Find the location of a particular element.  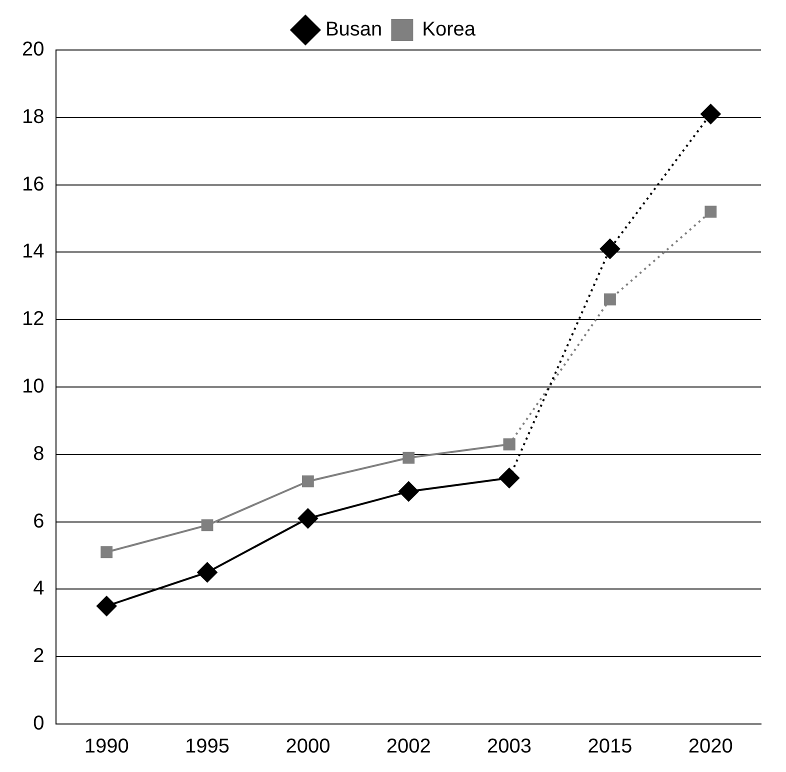

x-tick-label: 2002 is located at coordinates (408, 747).